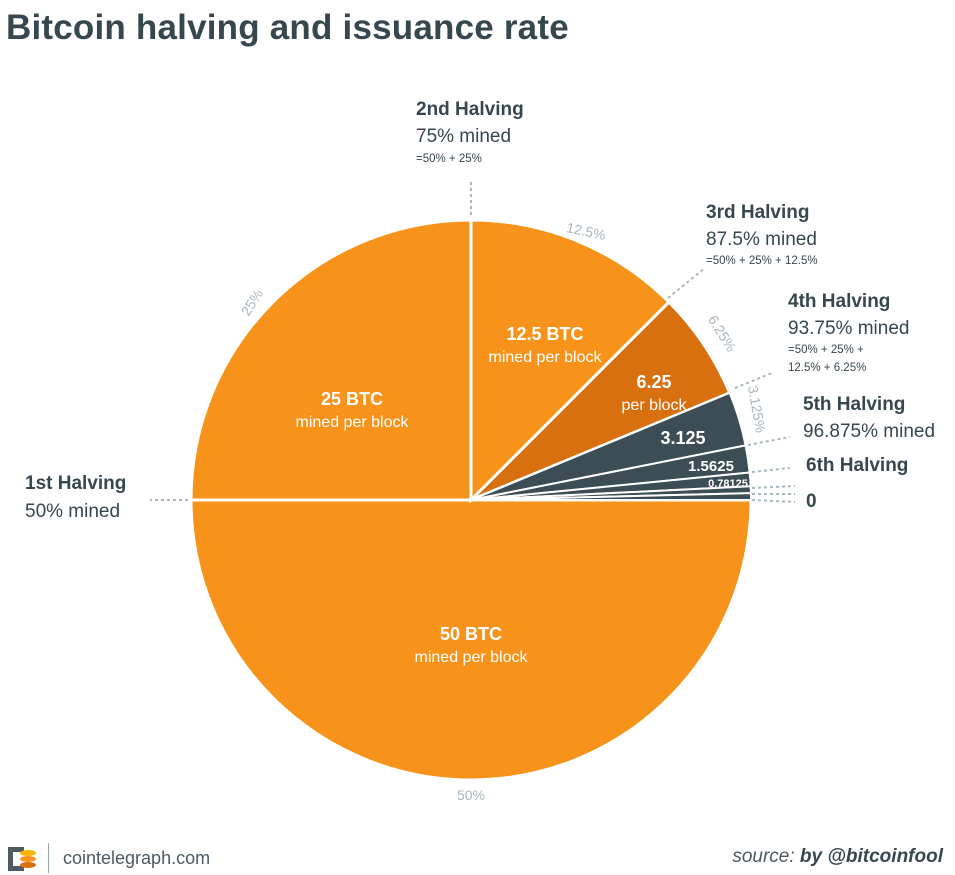  I want to click on chart-title: Bitcoin halving and issuance rate, so click(287, 27).